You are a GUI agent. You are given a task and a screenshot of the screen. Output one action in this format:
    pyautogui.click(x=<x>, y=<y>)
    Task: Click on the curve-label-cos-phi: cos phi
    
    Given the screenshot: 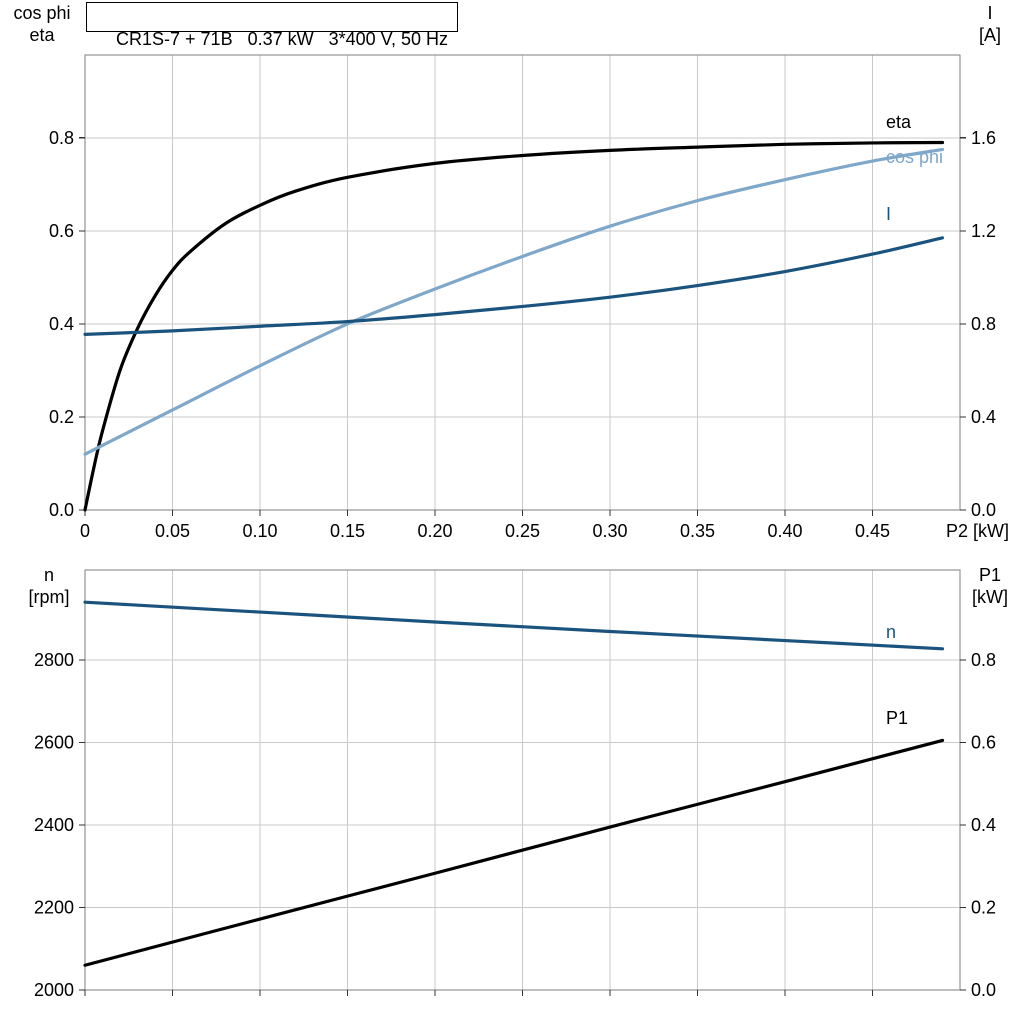 What is the action you would take?
    pyautogui.click(x=915, y=157)
    